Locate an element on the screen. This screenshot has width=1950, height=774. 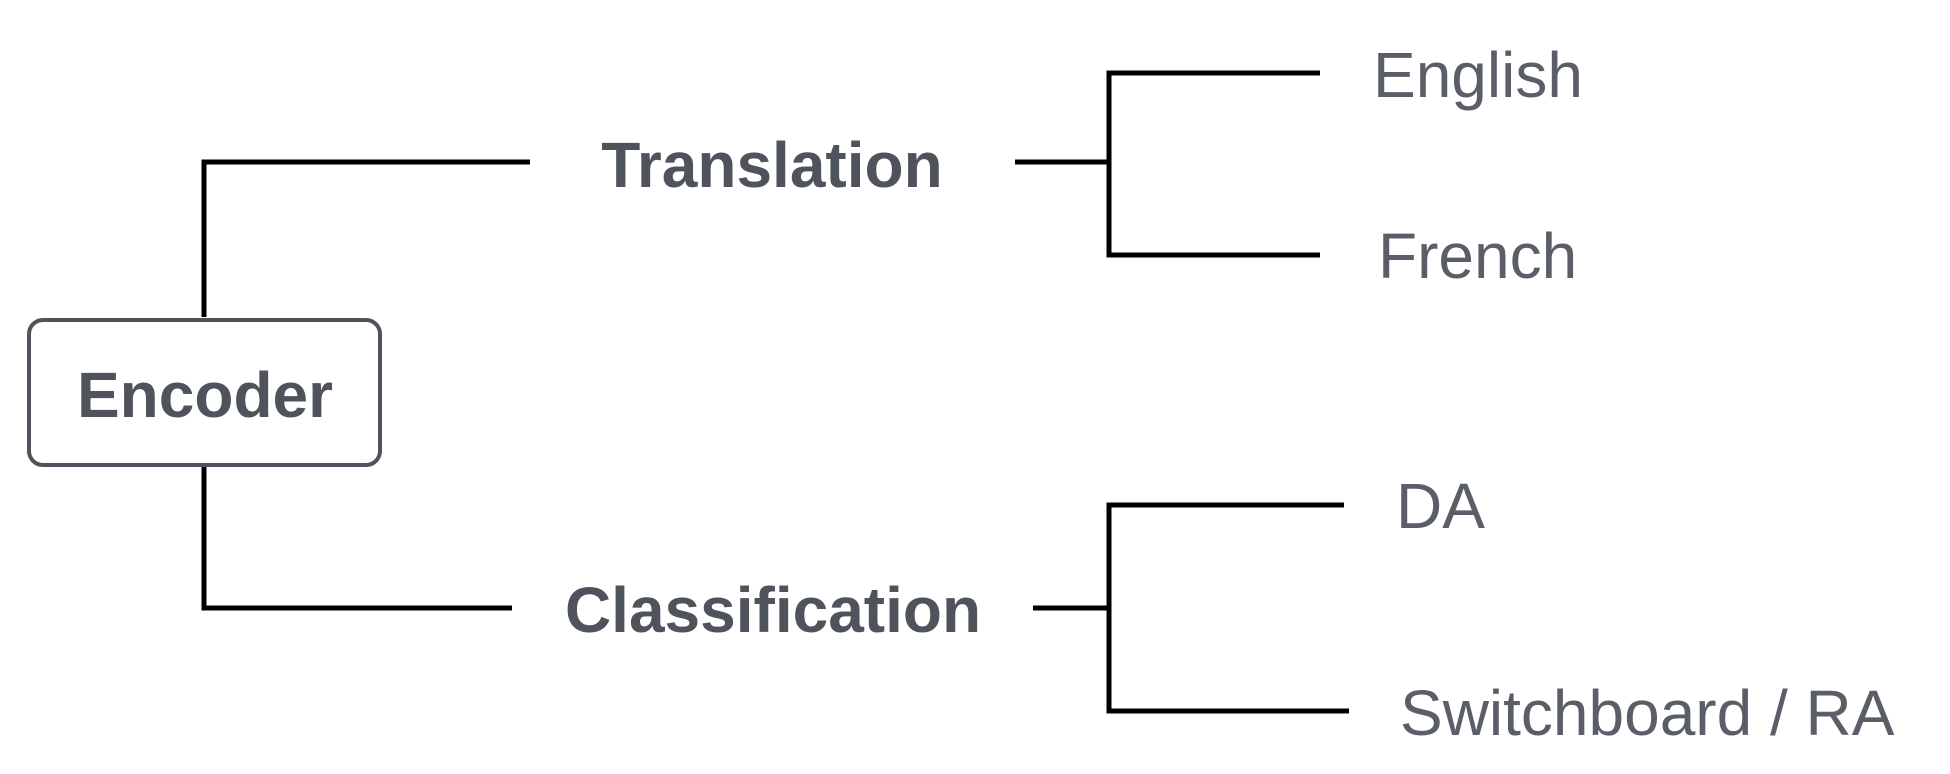
leaf-label-da: DA is located at coordinates (1440, 506).